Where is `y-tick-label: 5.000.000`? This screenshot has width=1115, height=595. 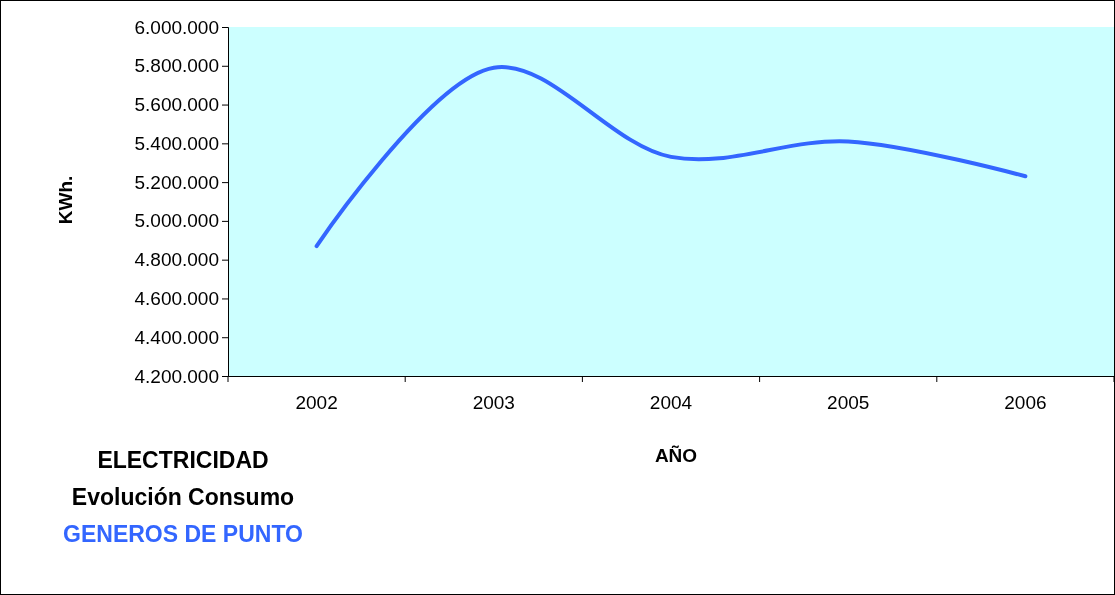 y-tick-label: 5.000.000 is located at coordinates (176, 221).